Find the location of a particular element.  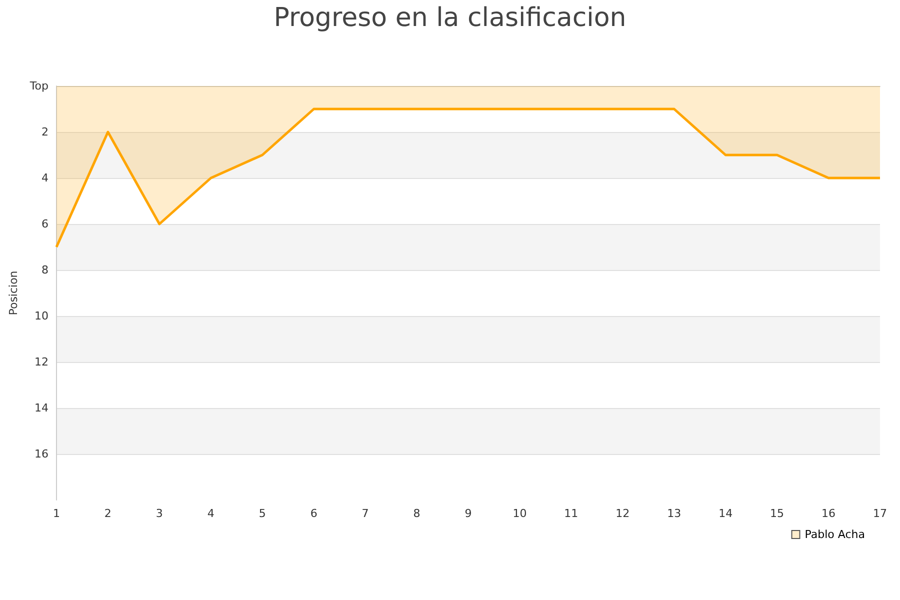

y-tick-label: 12 is located at coordinates (41, 362).